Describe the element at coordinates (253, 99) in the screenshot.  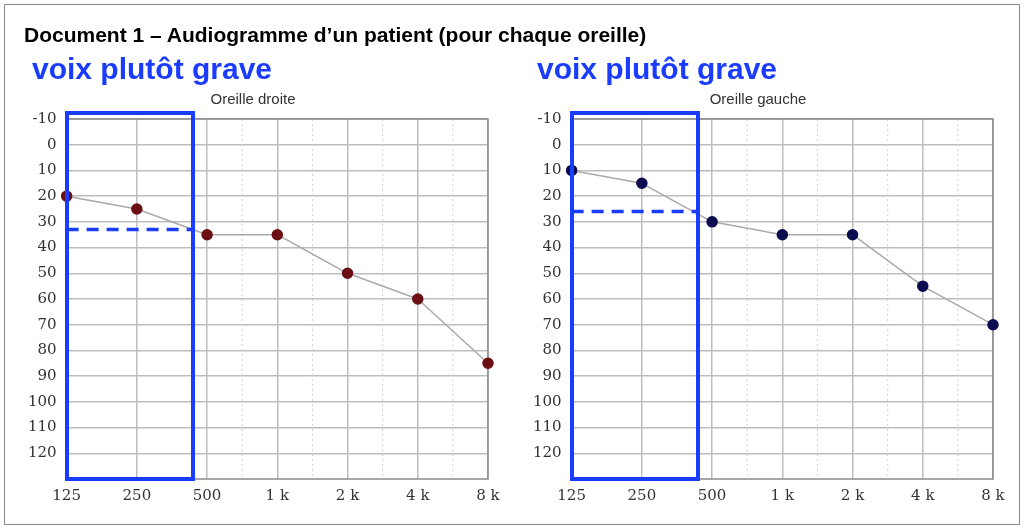
I see `chart-title: Oreille droite` at that location.